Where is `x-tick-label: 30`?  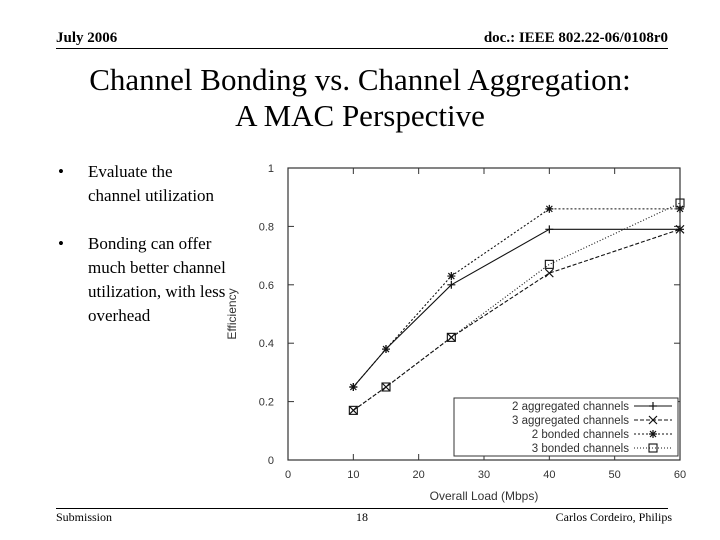 x-tick-label: 30 is located at coordinates (484, 475).